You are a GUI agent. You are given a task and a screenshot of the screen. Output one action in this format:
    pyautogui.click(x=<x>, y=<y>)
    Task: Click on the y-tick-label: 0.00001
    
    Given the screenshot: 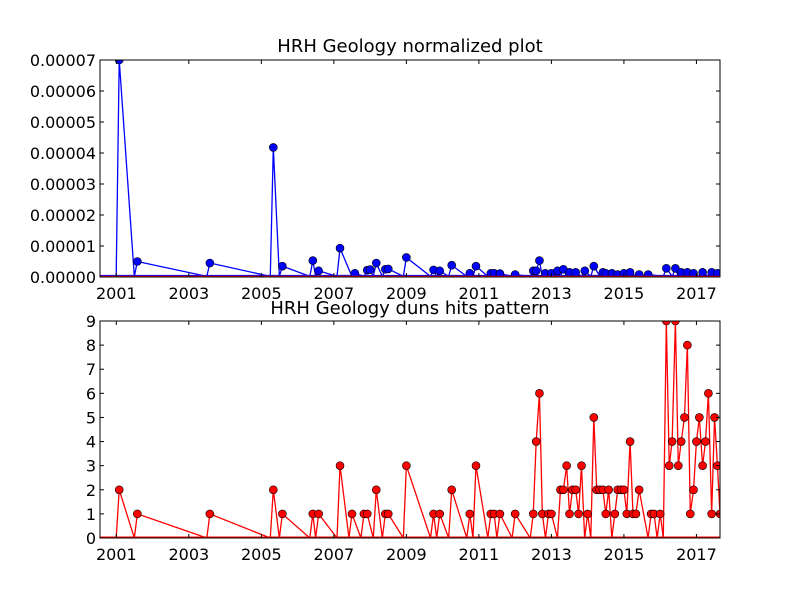 What is the action you would take?
    pyautogui.click(x=63, y=246)
    